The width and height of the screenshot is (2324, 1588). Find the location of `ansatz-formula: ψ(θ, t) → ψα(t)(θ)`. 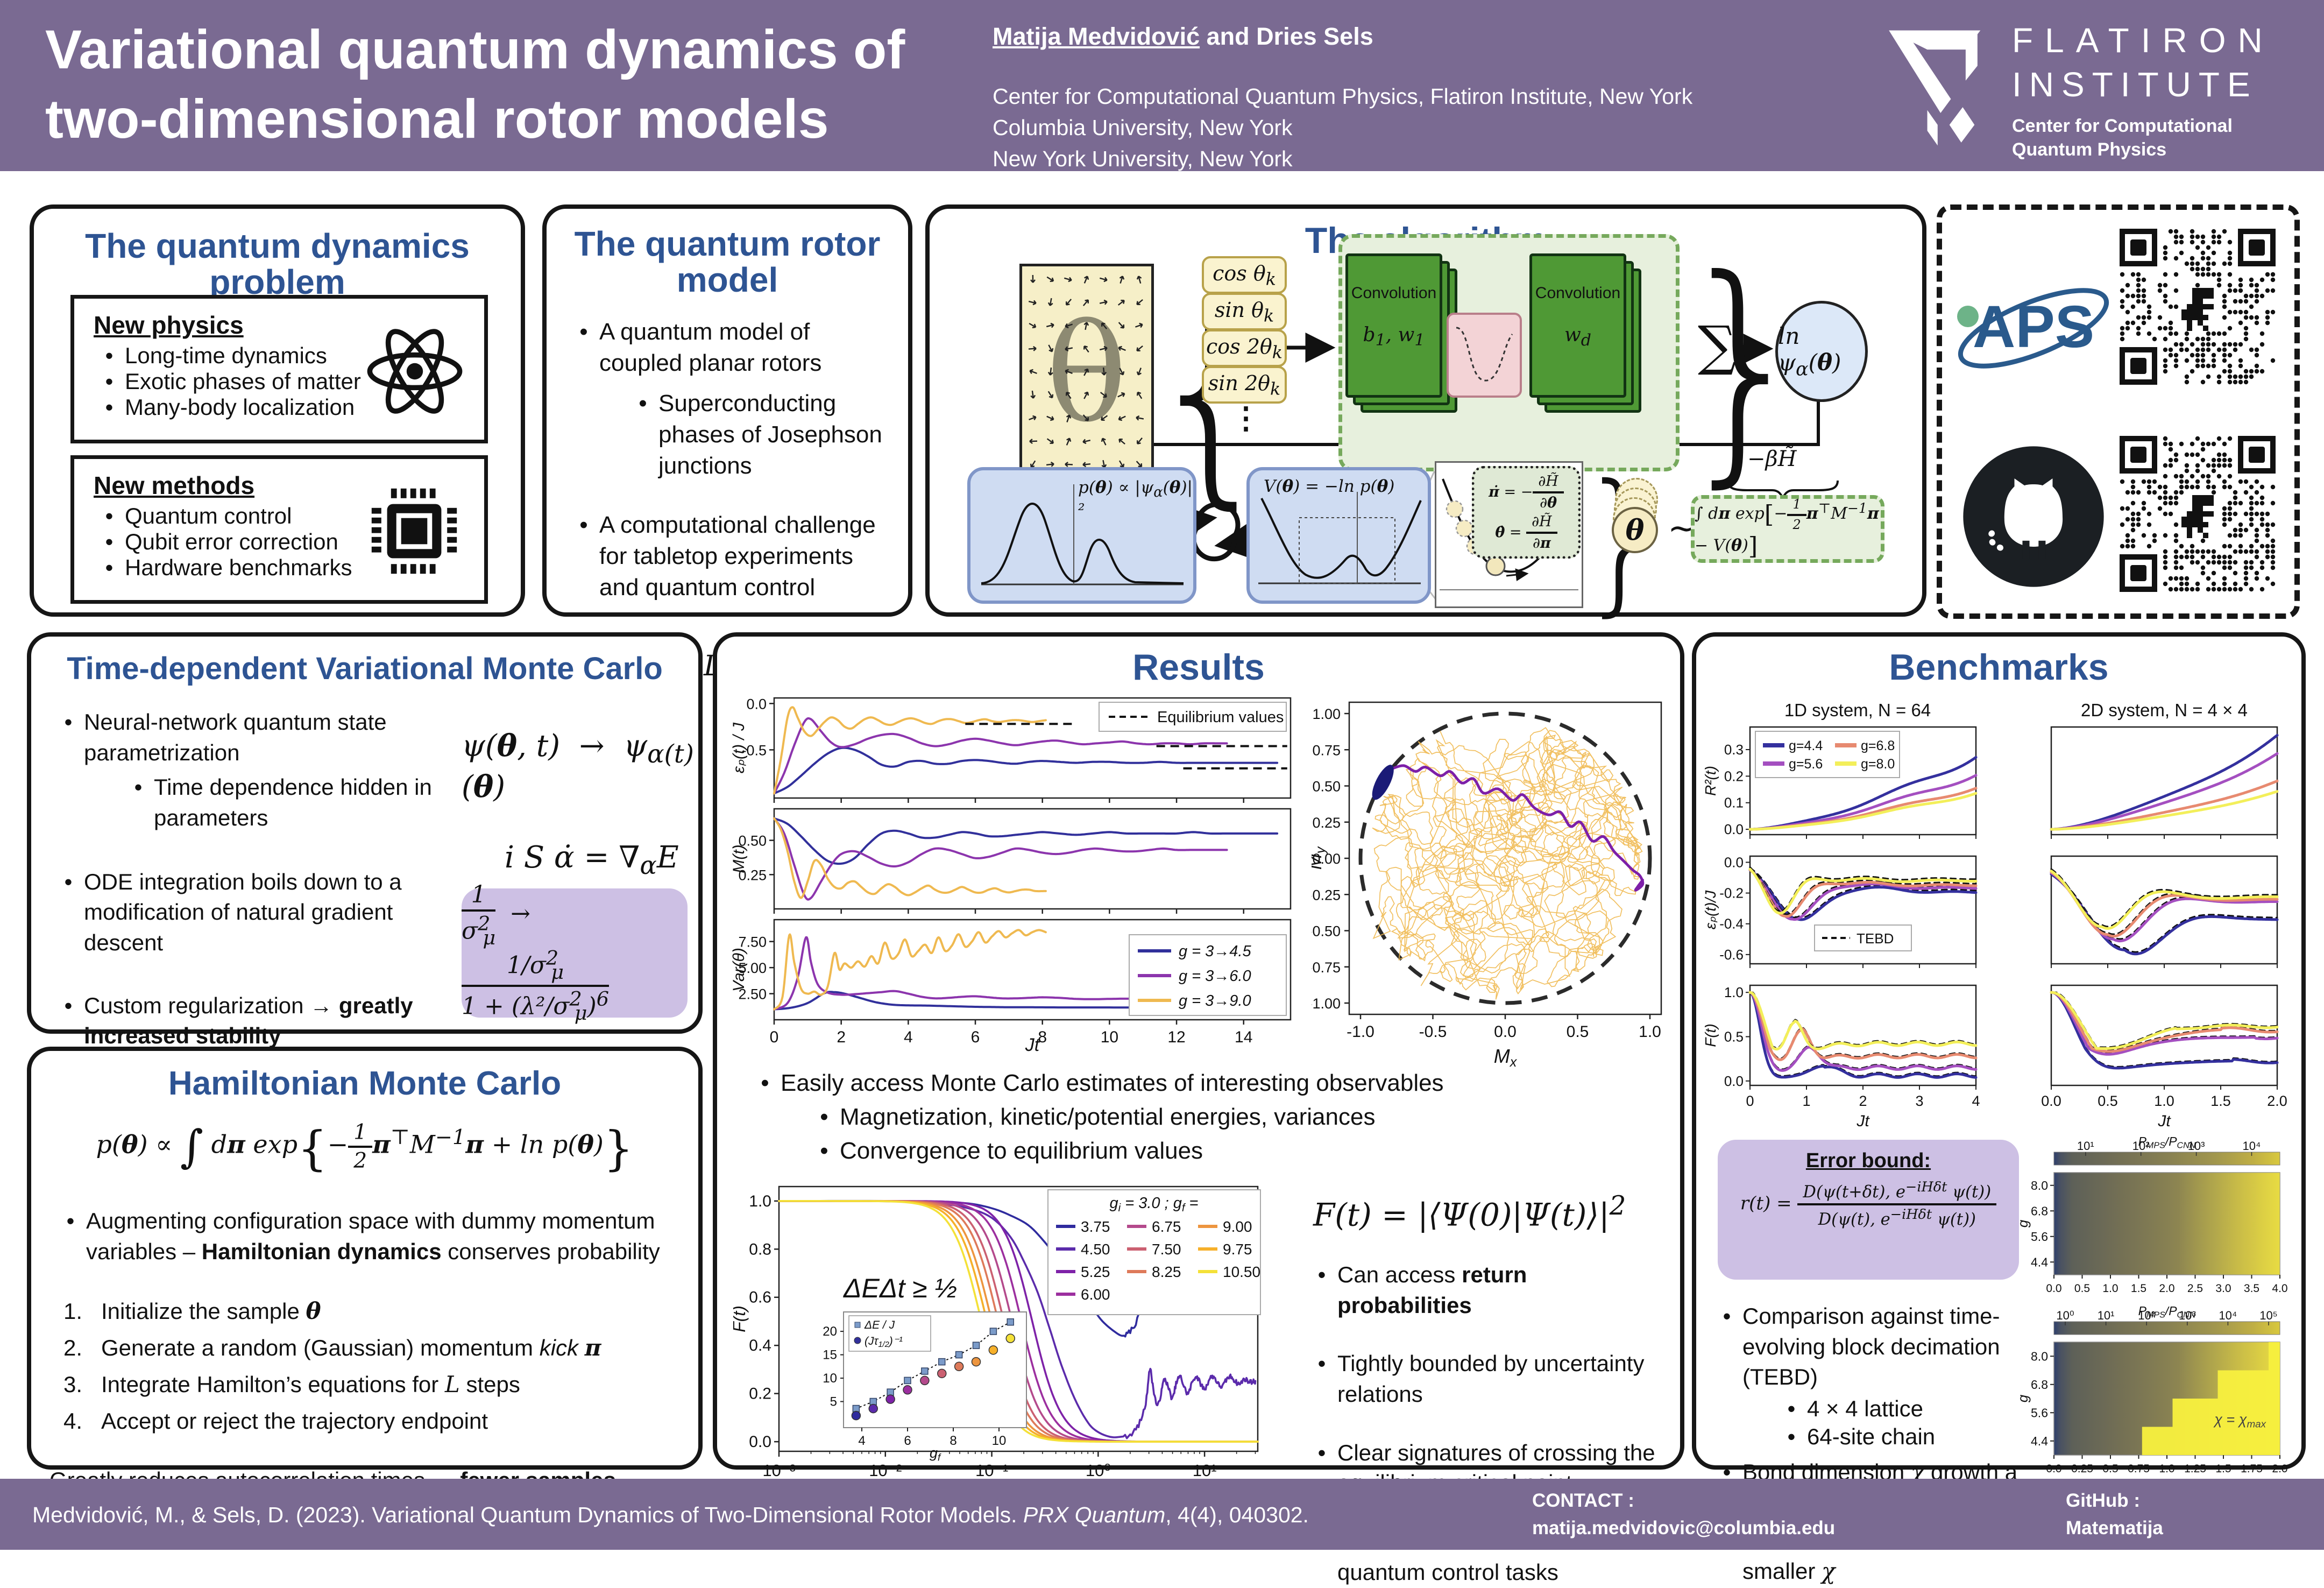

ansatz-formula: ψ(θ, t) → ψα(t)(θ) is located at coordinates (578, 767).